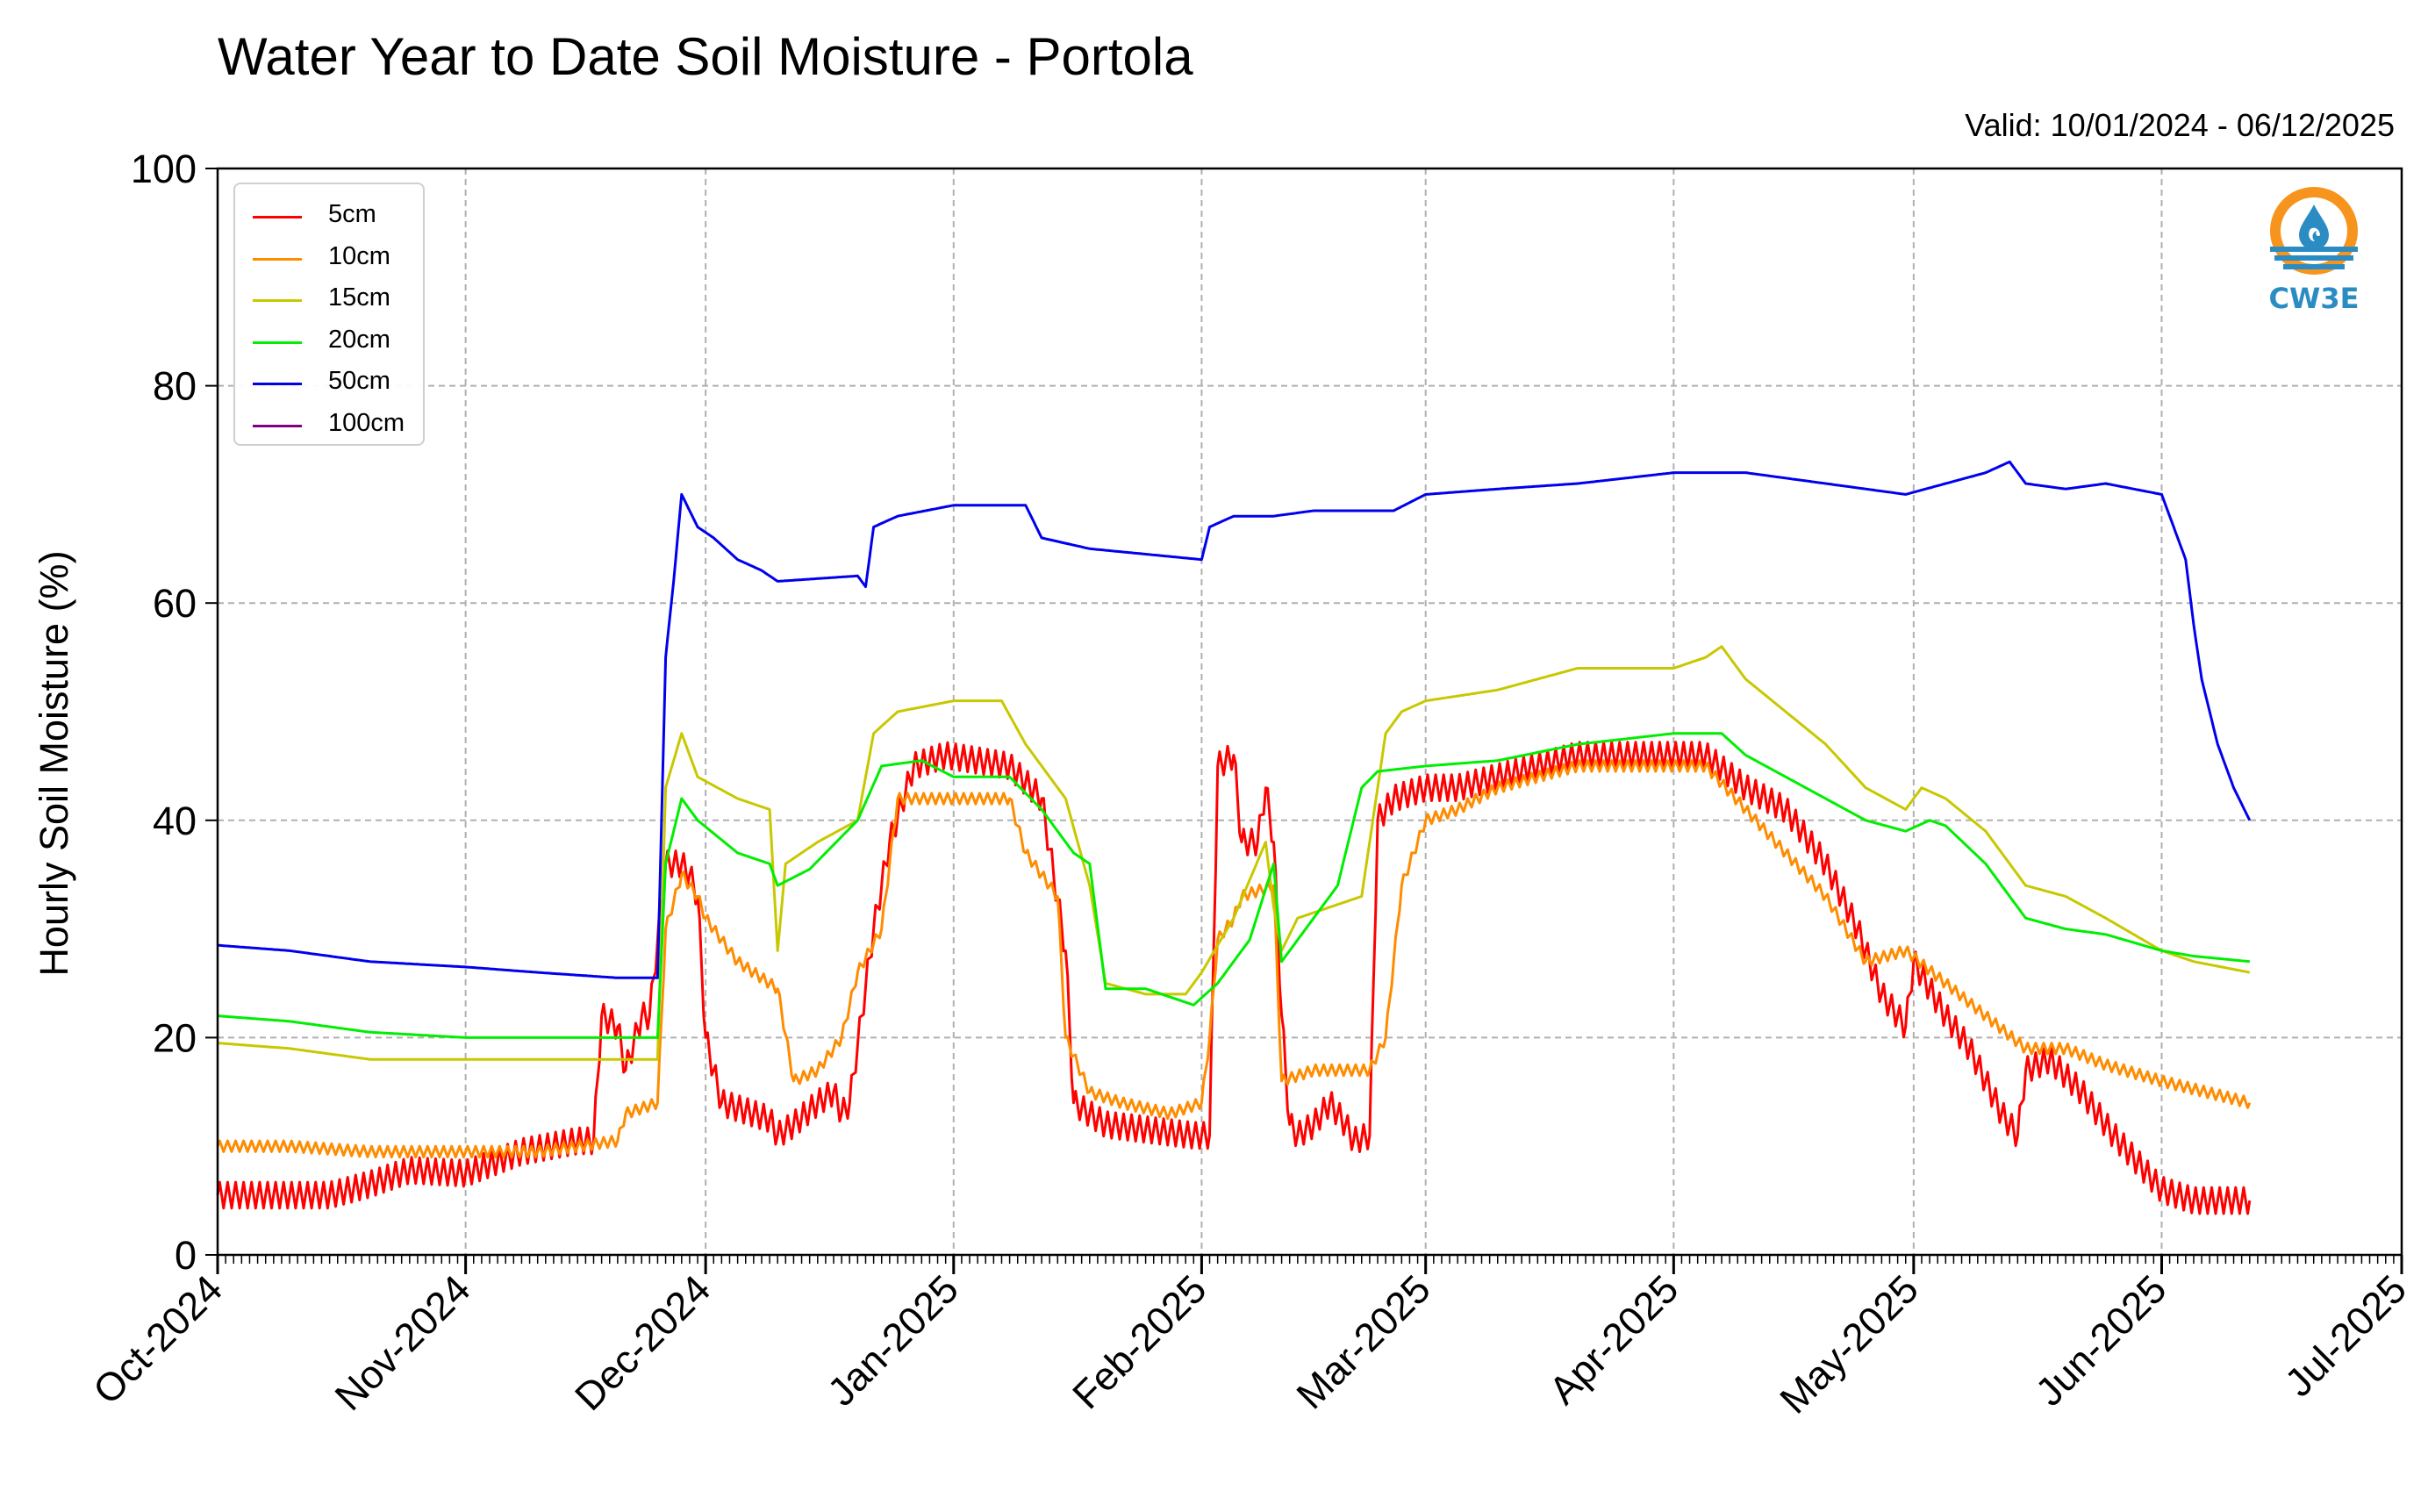  I want to click on legend-entry-10cm: 10cm, so click(329, 260).